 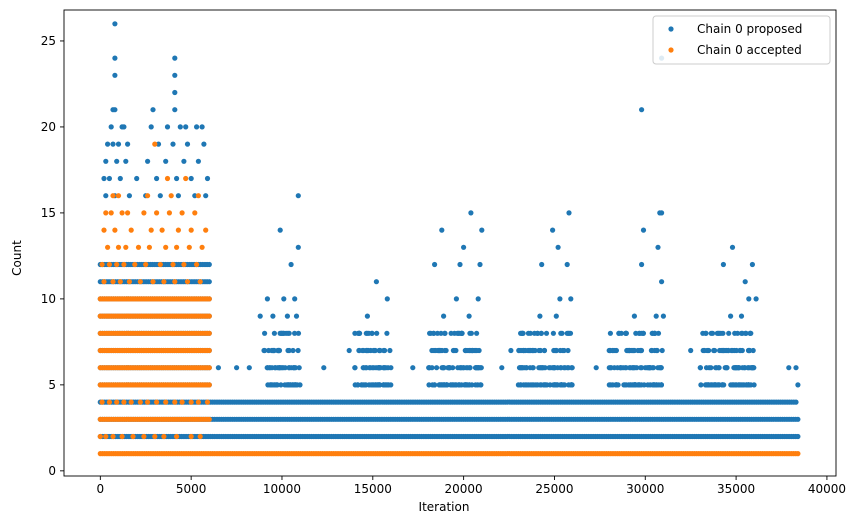 What do you see at coordinates (671, 29) in the screenshot?
I see `legend-marker-proposed` at bounding box center [671, 29].